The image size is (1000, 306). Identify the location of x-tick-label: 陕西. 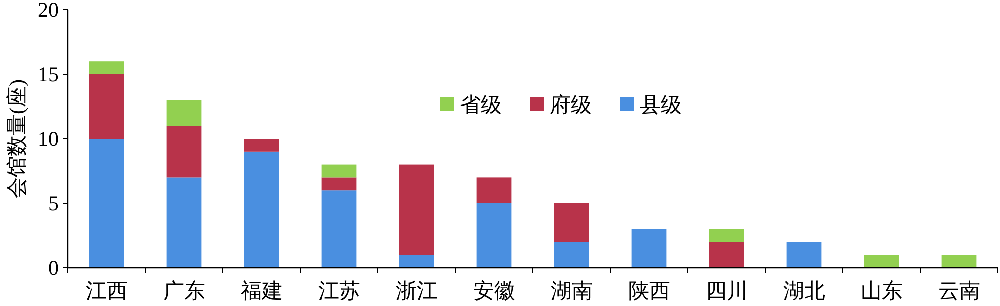
(649, 291).